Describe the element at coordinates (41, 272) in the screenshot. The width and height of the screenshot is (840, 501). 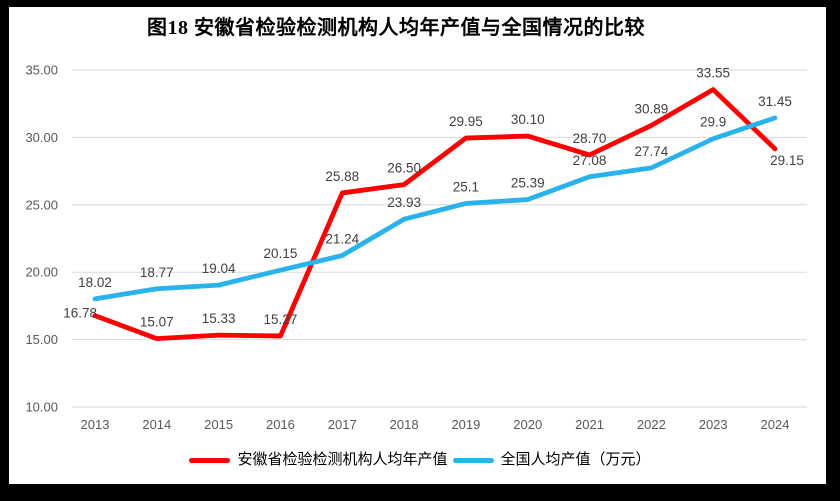
I see `y-axis-tick-label: 20.00` at that location.